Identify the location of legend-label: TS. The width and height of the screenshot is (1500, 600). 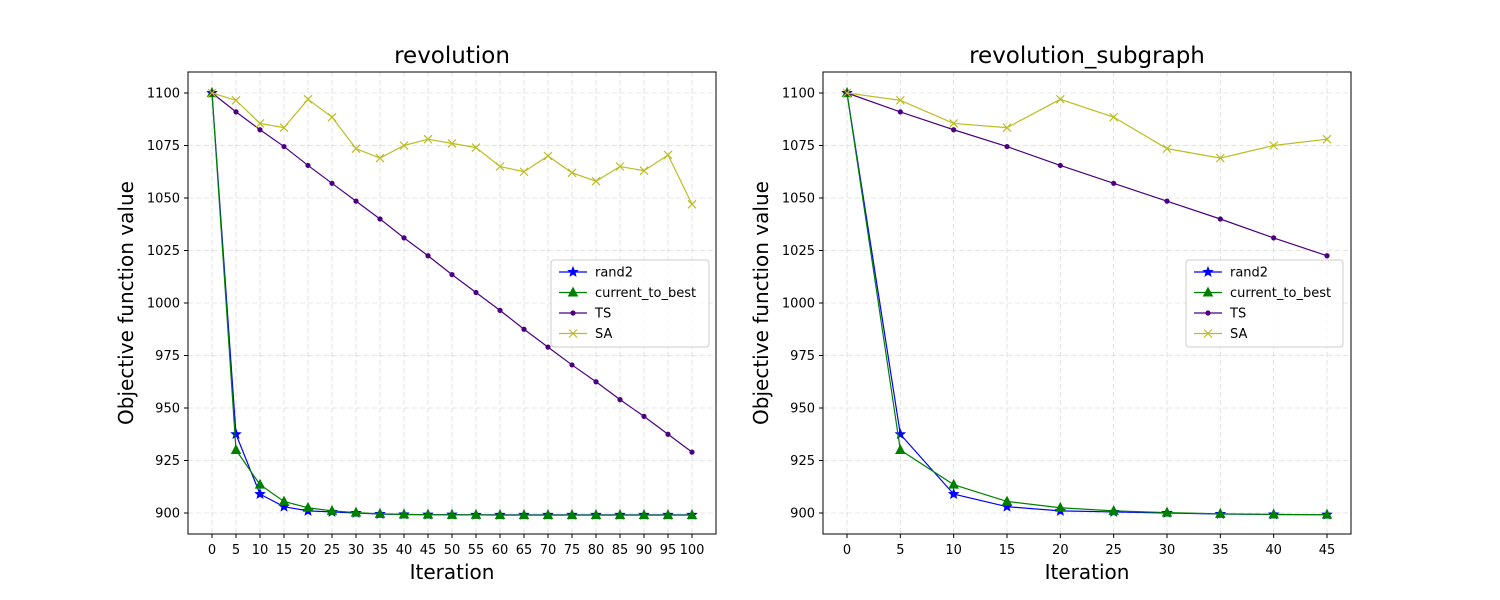
(602, 314).